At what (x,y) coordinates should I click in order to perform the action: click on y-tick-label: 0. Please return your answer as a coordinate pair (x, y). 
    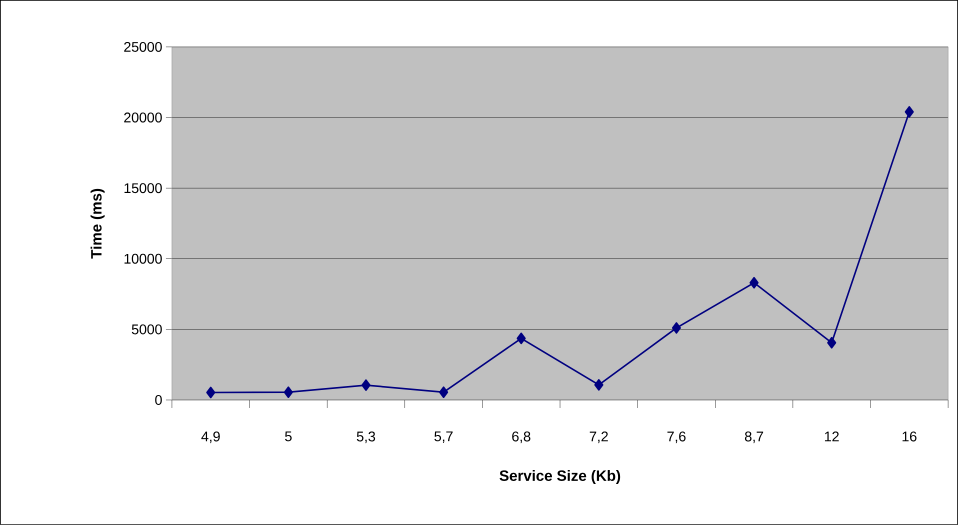
    Looking at the image, I should click on (158, 400).